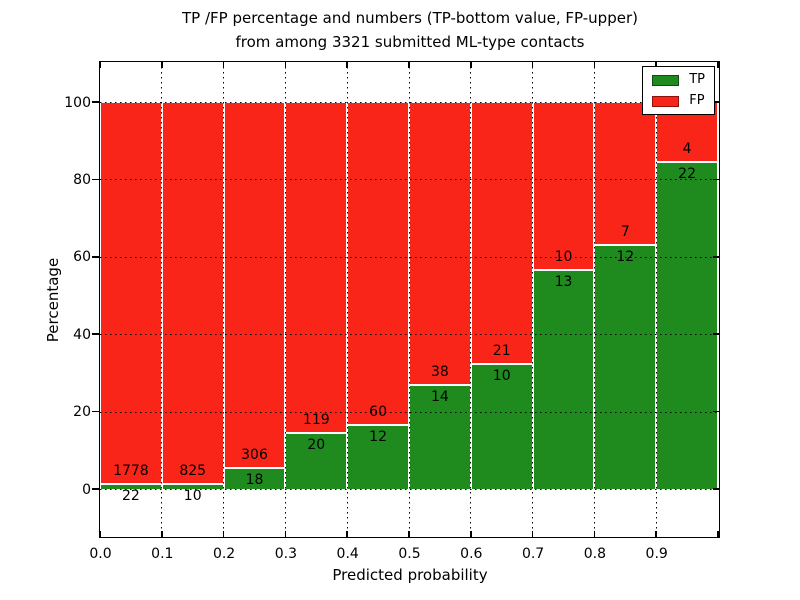 The height and width of the screenshot is (600, 800). What do you see at coordinates (82, 334) in the screenshot?
I see `y-tick-label: 40` at bounding box center [82, 334].